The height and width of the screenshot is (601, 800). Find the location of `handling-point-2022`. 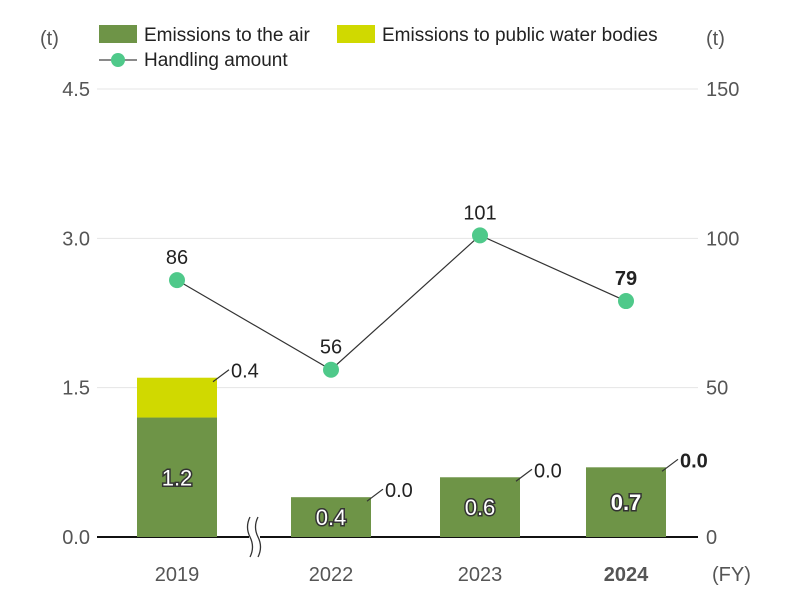

handling-point-2022 is located at coordinates (331, 369).